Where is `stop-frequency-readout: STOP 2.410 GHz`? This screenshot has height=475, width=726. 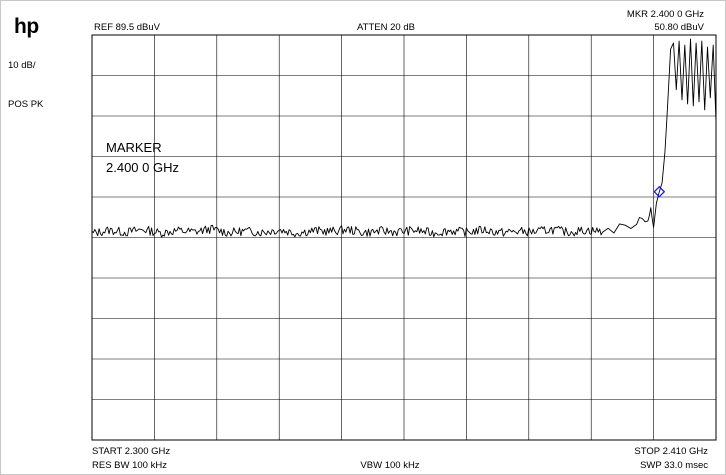 stop-frequency-readout: STOP 2.410 GHz is located at coordinates (671, 451).